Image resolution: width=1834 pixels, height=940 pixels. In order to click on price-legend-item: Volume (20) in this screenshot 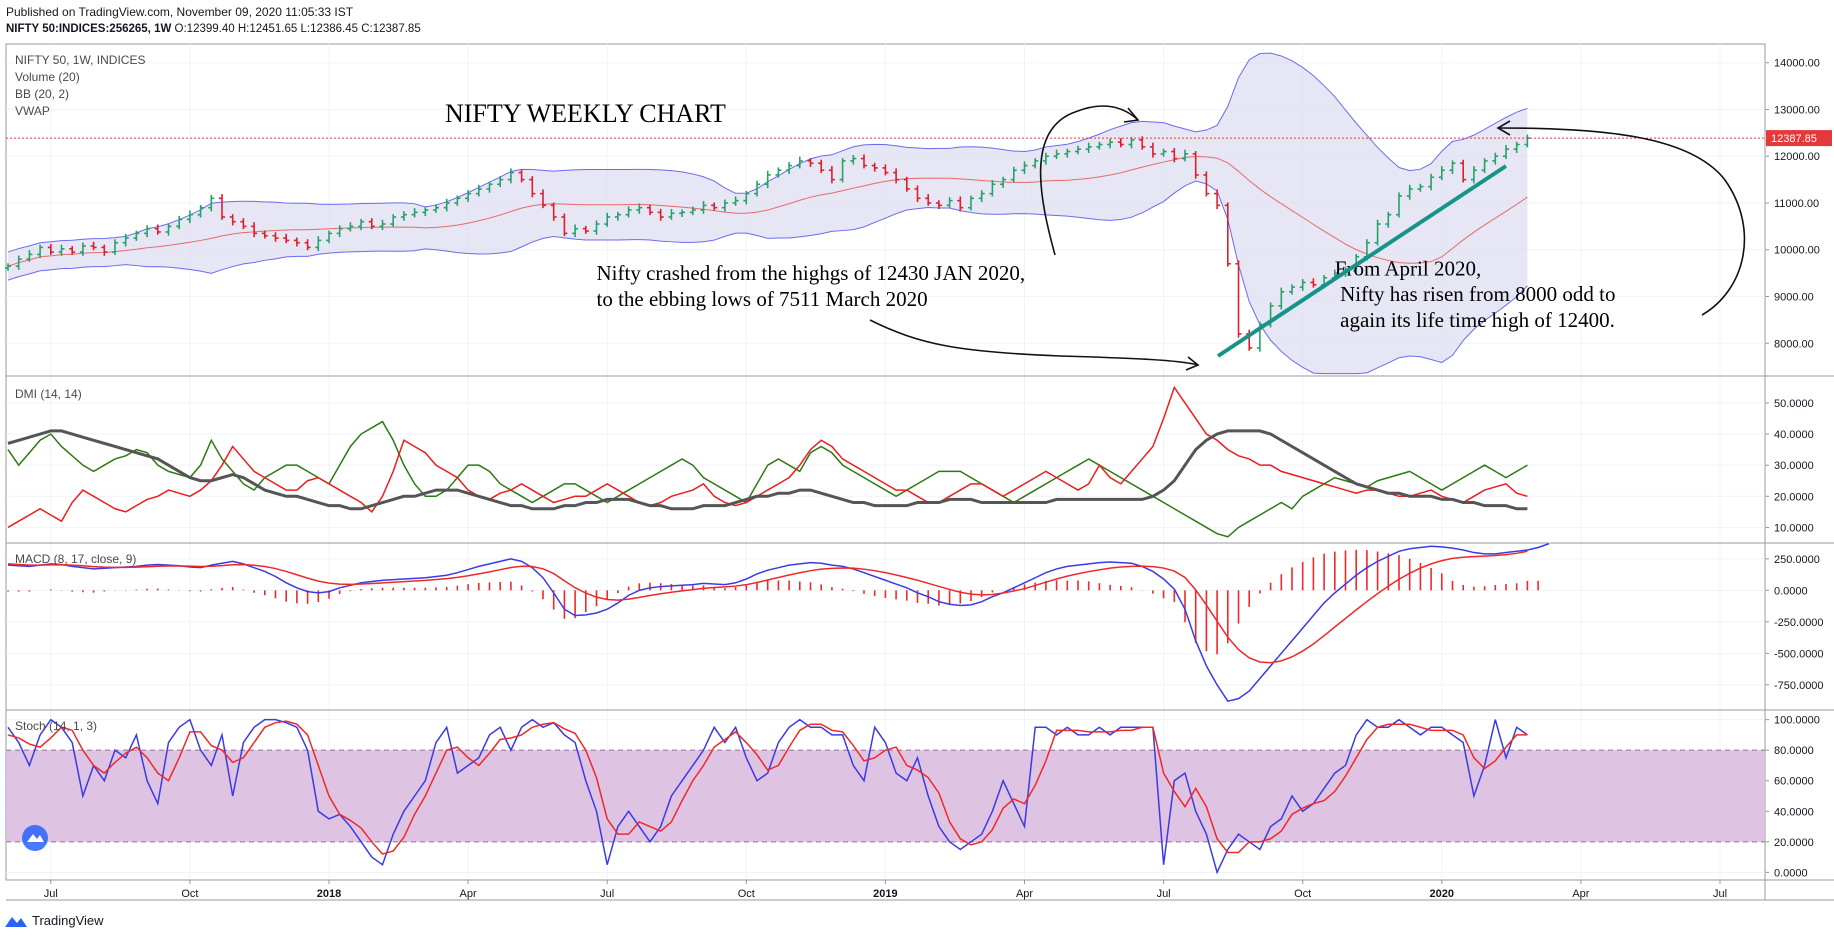, I will do `click(47, 77)`.